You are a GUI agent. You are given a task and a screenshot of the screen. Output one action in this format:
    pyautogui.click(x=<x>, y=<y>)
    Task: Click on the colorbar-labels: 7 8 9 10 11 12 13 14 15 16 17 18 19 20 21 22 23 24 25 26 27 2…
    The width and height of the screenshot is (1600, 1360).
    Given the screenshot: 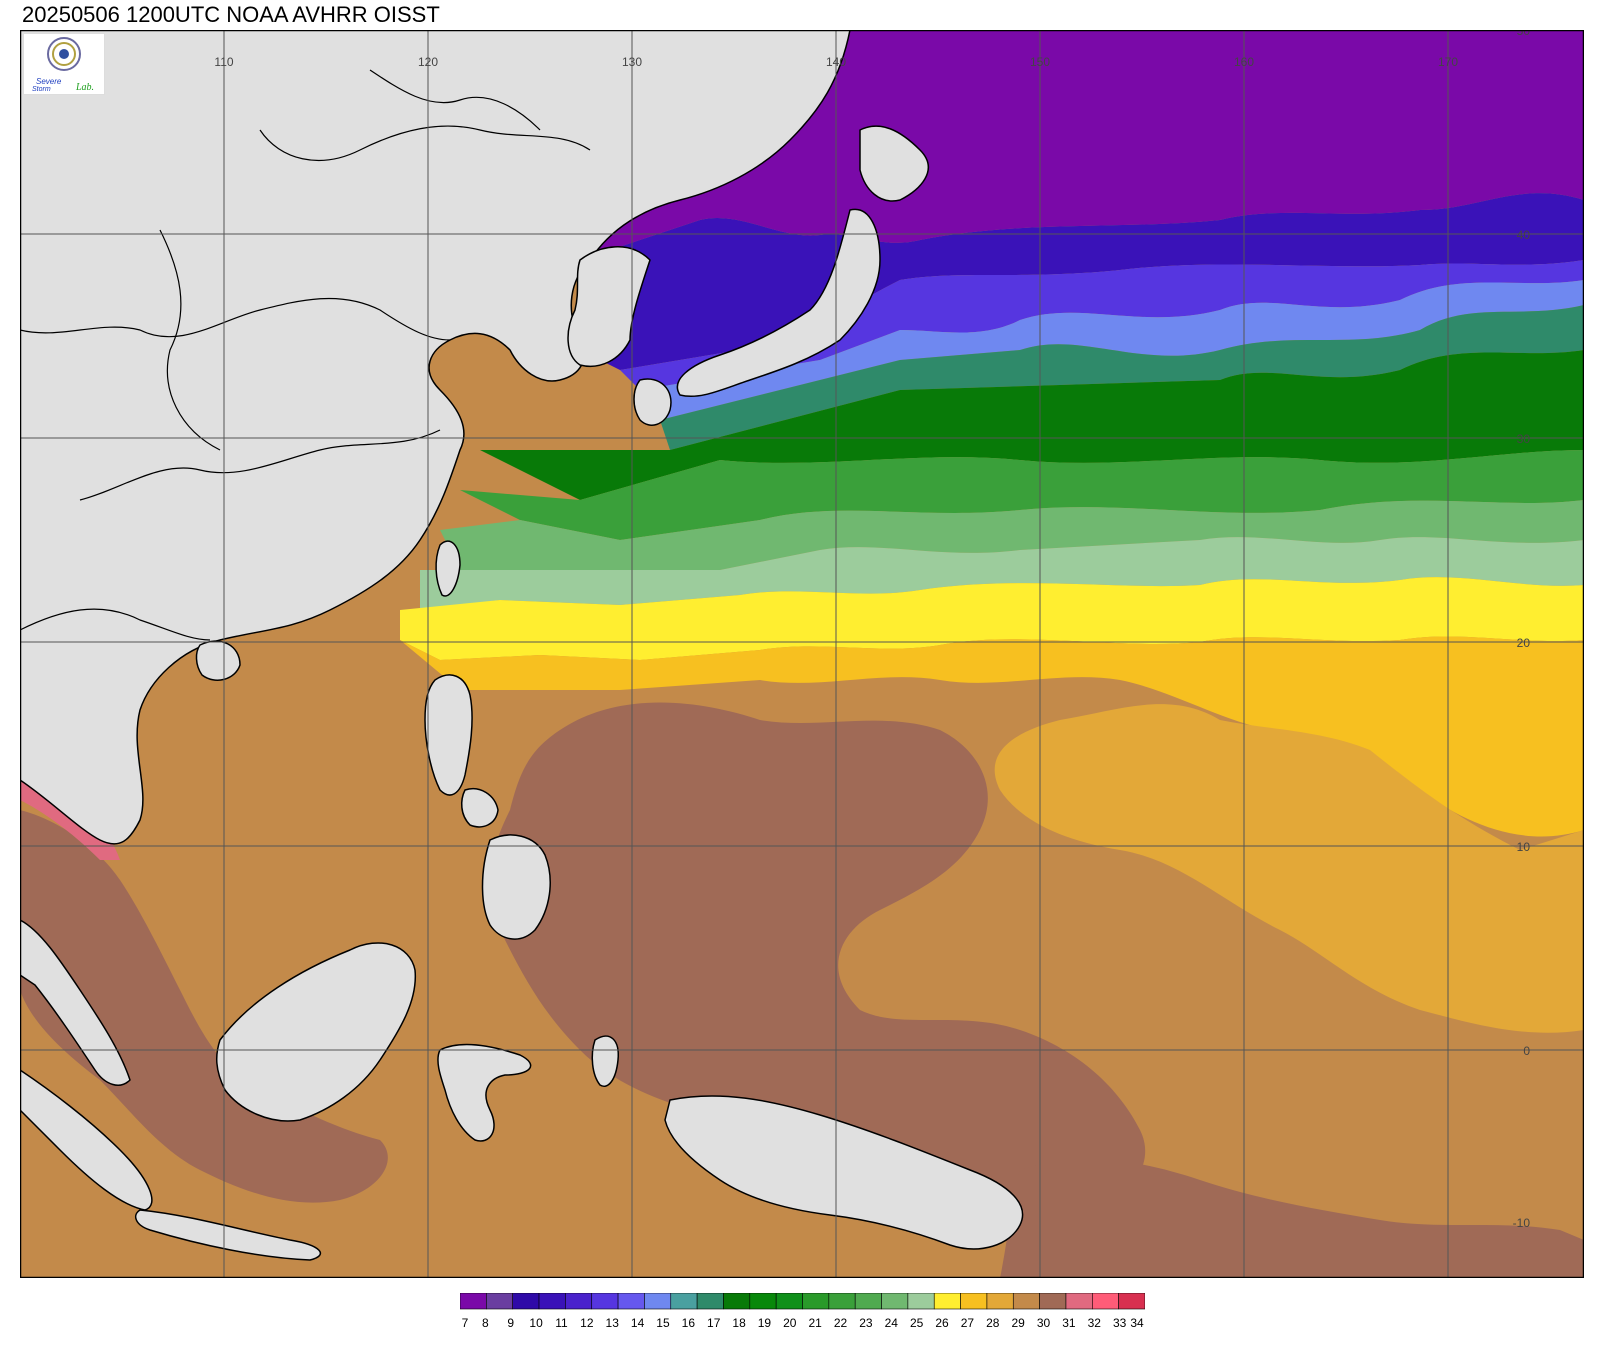 What is the action you would take?
    pyautogui.click(x=803, y=1323)
    